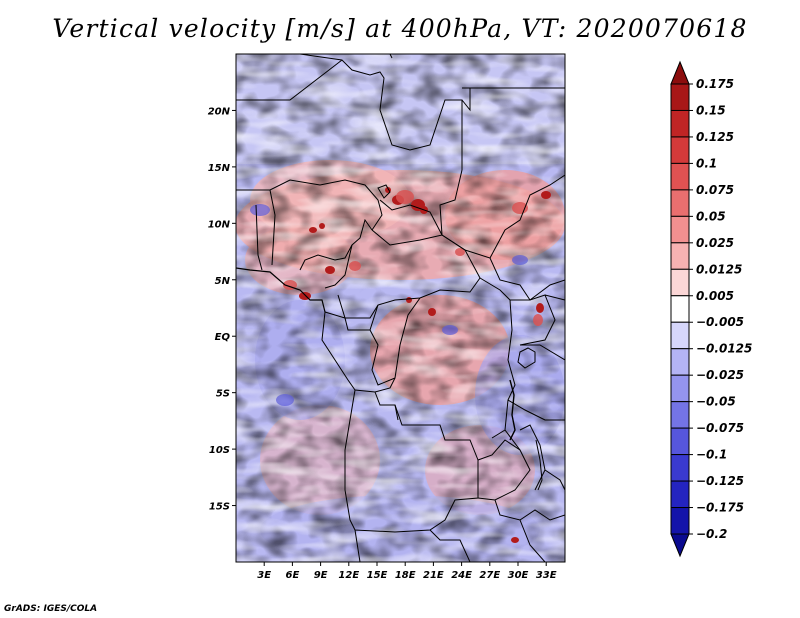 This screenshot has width=800, height=618. What do you see at coordinates (706, 163) in the screenshot?
I see `colorbar-label: 0.1` at bounding box center [706, 163].